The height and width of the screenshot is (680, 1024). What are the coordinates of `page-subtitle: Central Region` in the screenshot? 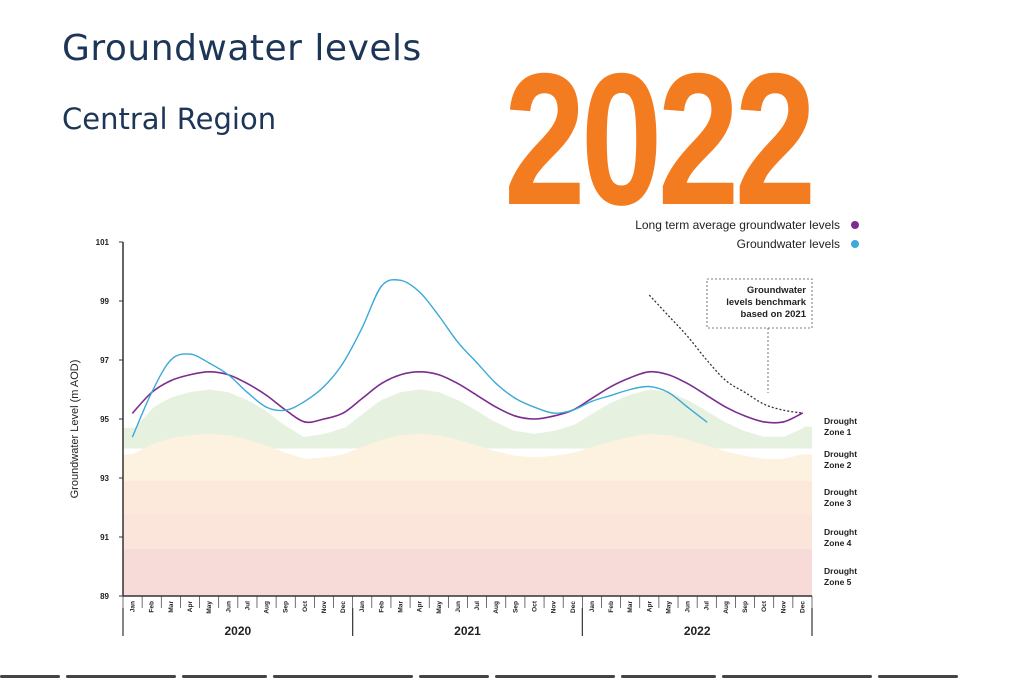 It's located at (169, 119).